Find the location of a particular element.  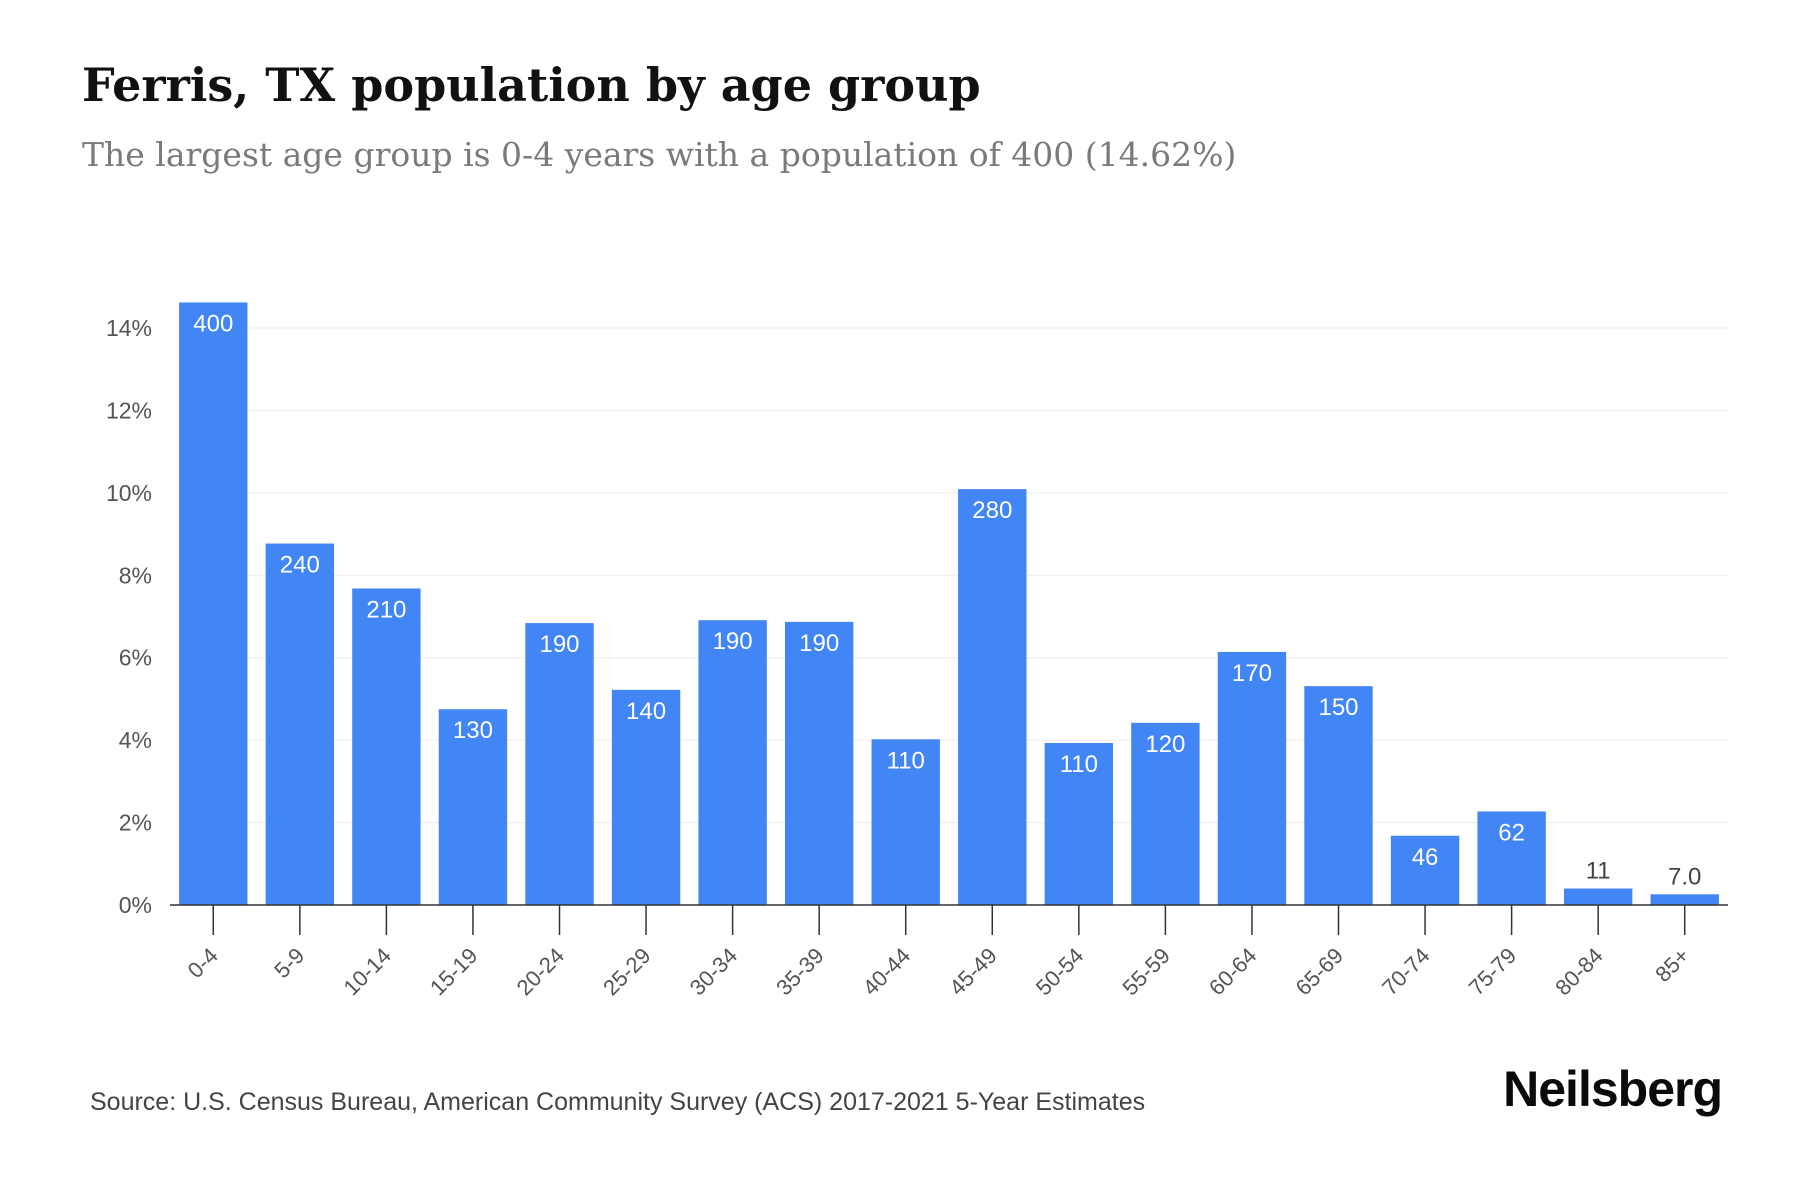

y-tick-label: 6% is located at coordinates (135, 658).